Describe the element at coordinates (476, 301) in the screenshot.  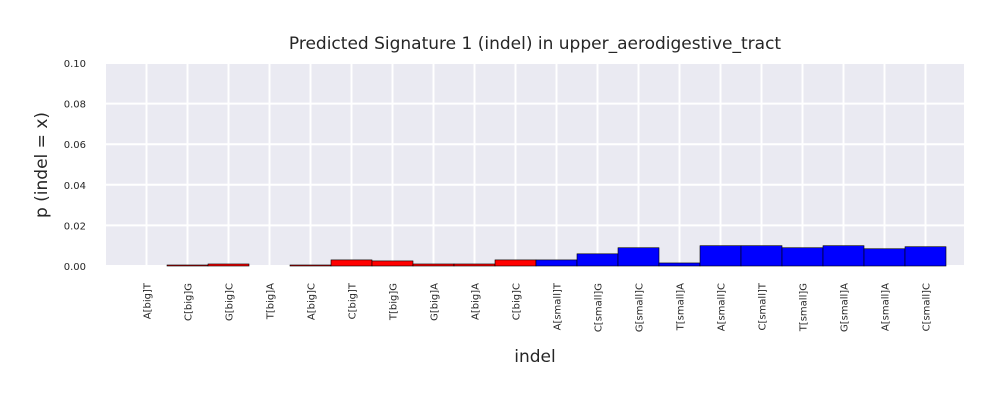
I see `x-tick-label: A[big]A` at that location.